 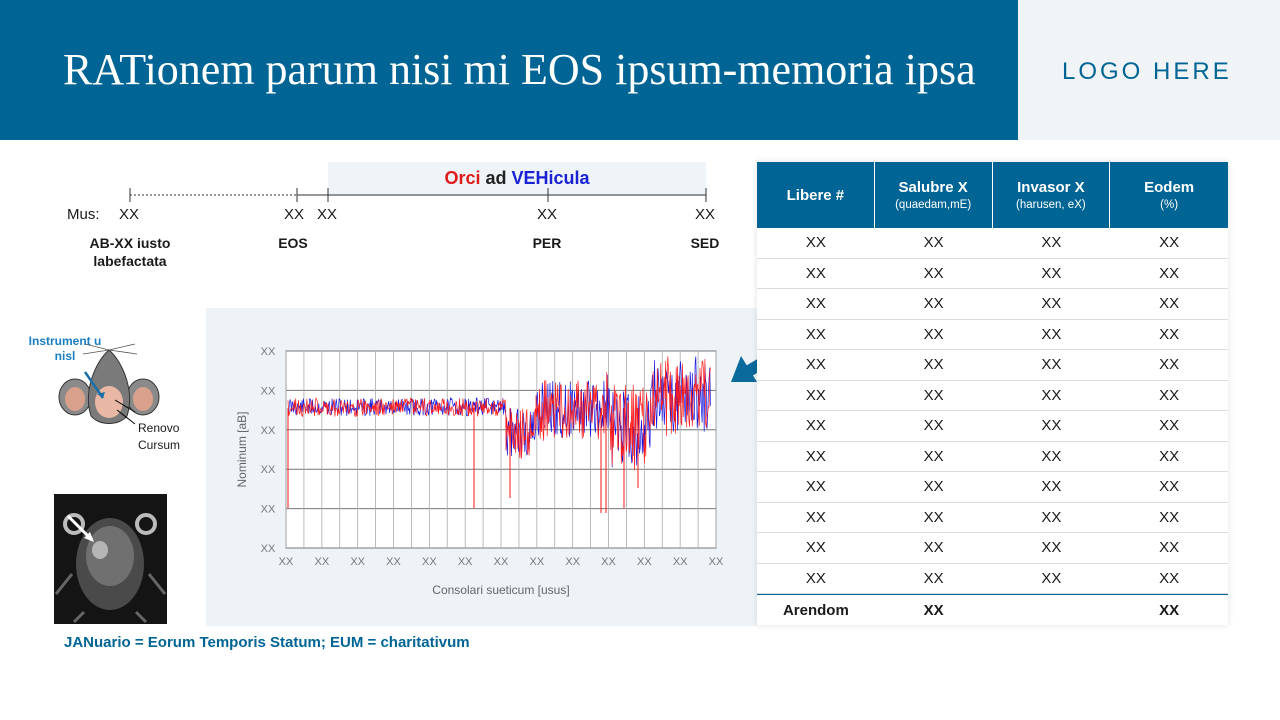 What do you see at coordinates (705, 243) in the screenshot?
I see `phase-label: SED` at bounding box center [705, 243].